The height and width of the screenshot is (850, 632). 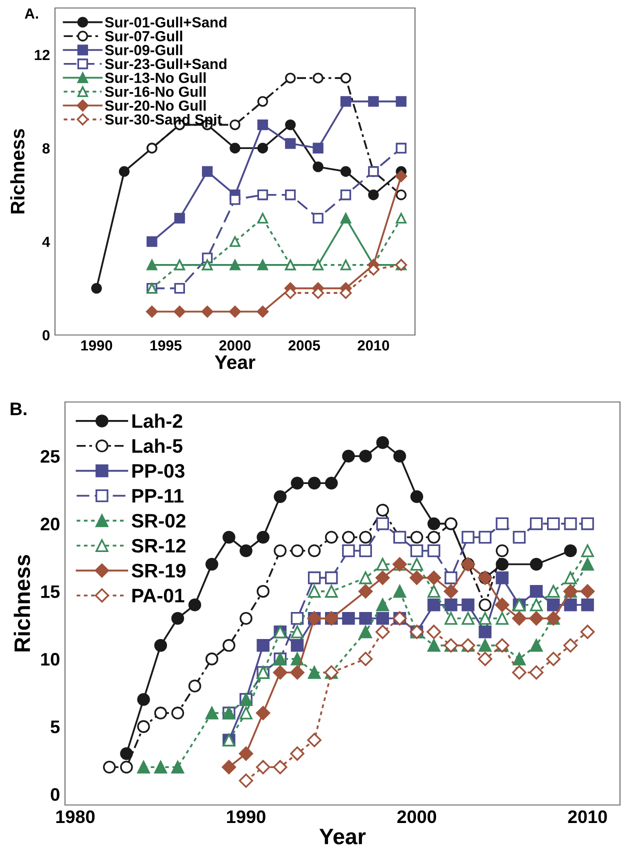 What do you see at coordinates (157, 421) in the screenshot?
I see `legend-label: Lah-2` at bounding box center [157, 421].